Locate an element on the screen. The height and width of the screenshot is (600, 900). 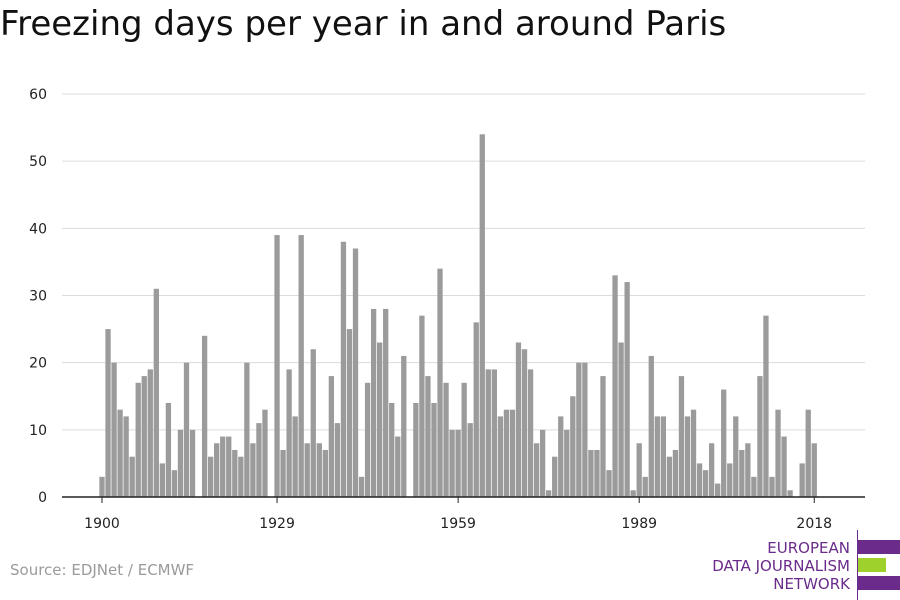
x-tick-label: 1989 is located at coordinates (639, 524).